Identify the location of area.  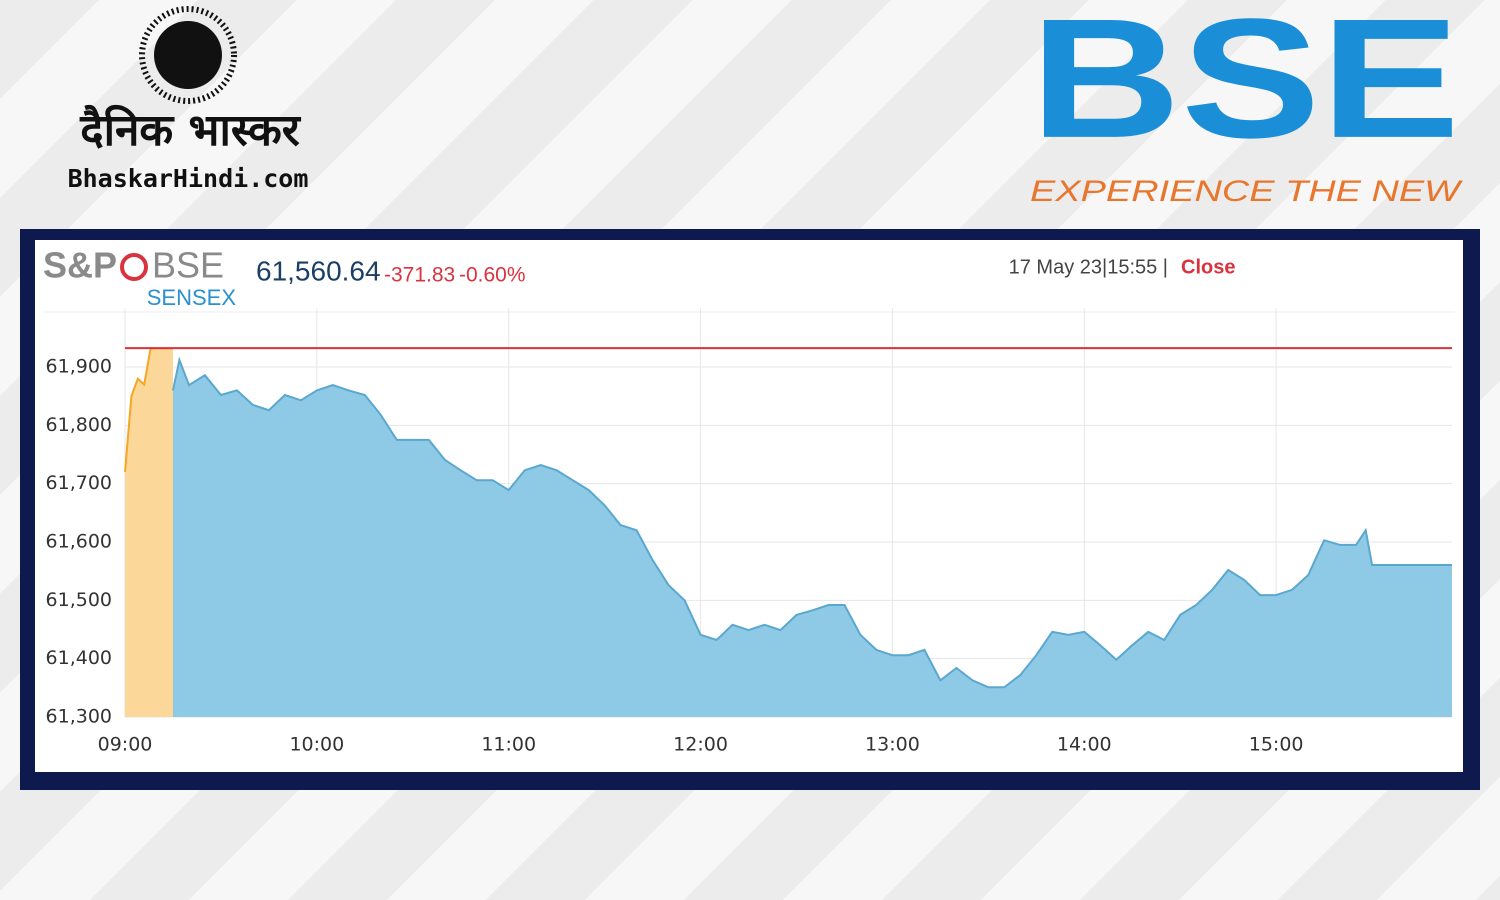
(149, 532).